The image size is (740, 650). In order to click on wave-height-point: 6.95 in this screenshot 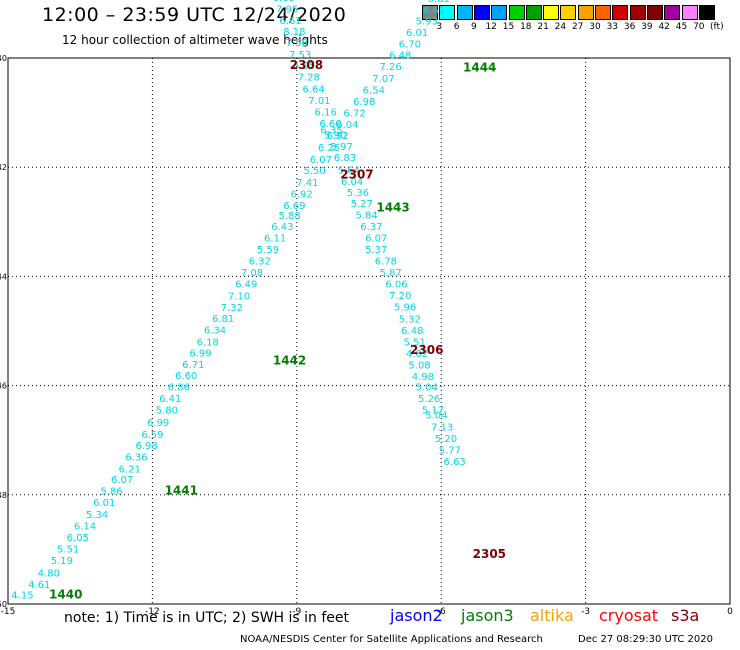, I will do `click(304, 66)`.